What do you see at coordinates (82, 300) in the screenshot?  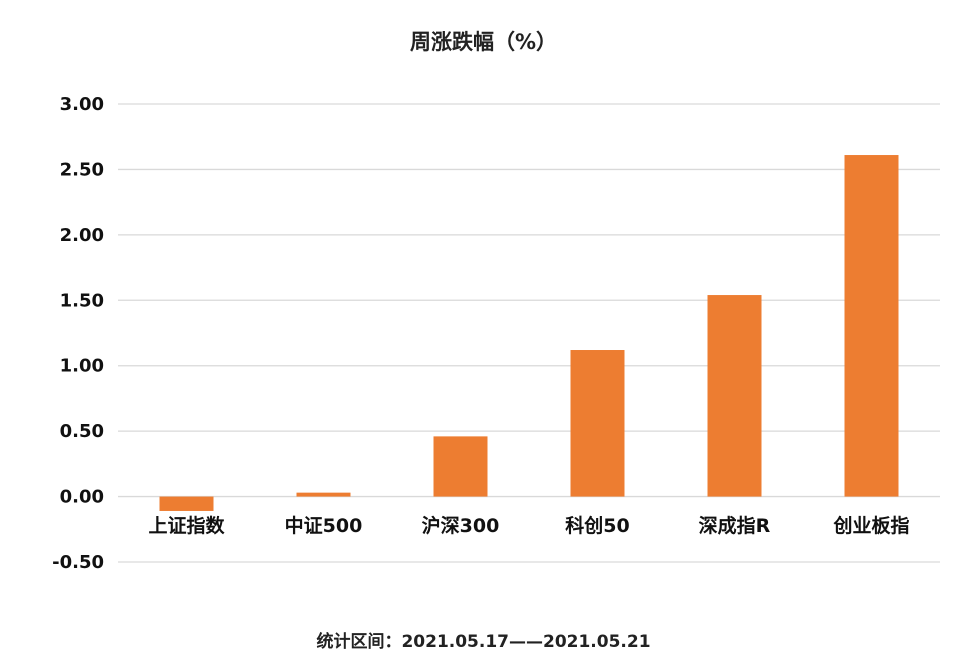 I see `y-tick-label: 1.50` at bounding box center [82, 300].